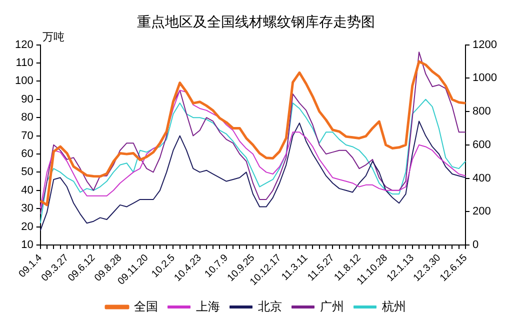 This screenshot has height=331, width=514. What do you see at coordinates (27, 190) in the screenshot?
I see `y-tick-label: 40` at bounding box center [27, 190].